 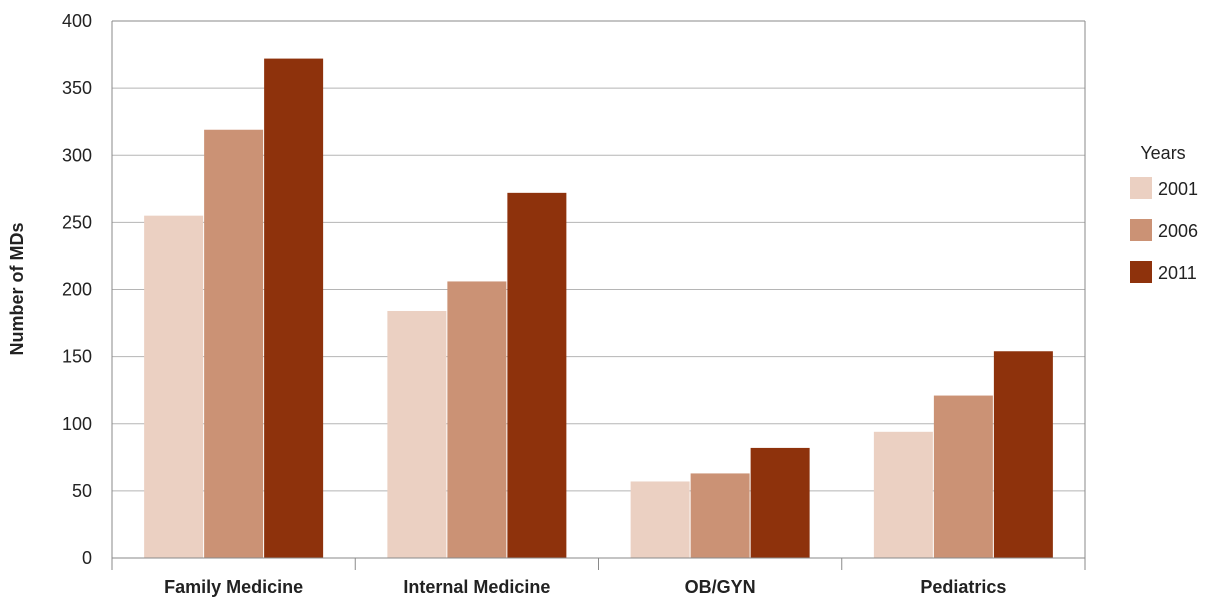 What do you see at coordinates (77, 424) in the screenshot?
I see `y-tick-label: 100` at bounding box center [77, 424].